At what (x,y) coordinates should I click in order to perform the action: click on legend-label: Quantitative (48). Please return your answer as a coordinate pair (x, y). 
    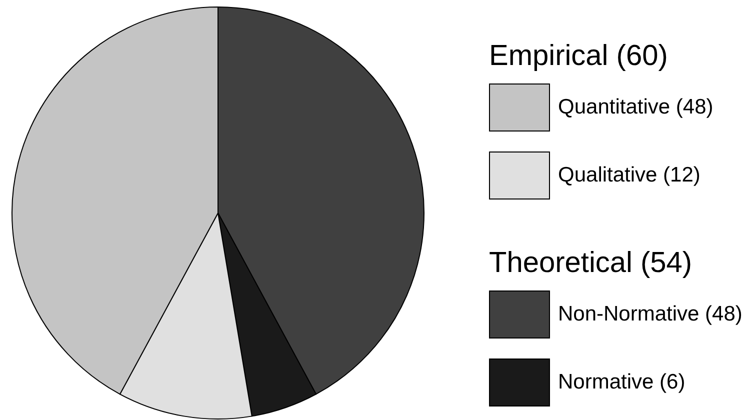
    Looking at the image, I should click on (636, 107).